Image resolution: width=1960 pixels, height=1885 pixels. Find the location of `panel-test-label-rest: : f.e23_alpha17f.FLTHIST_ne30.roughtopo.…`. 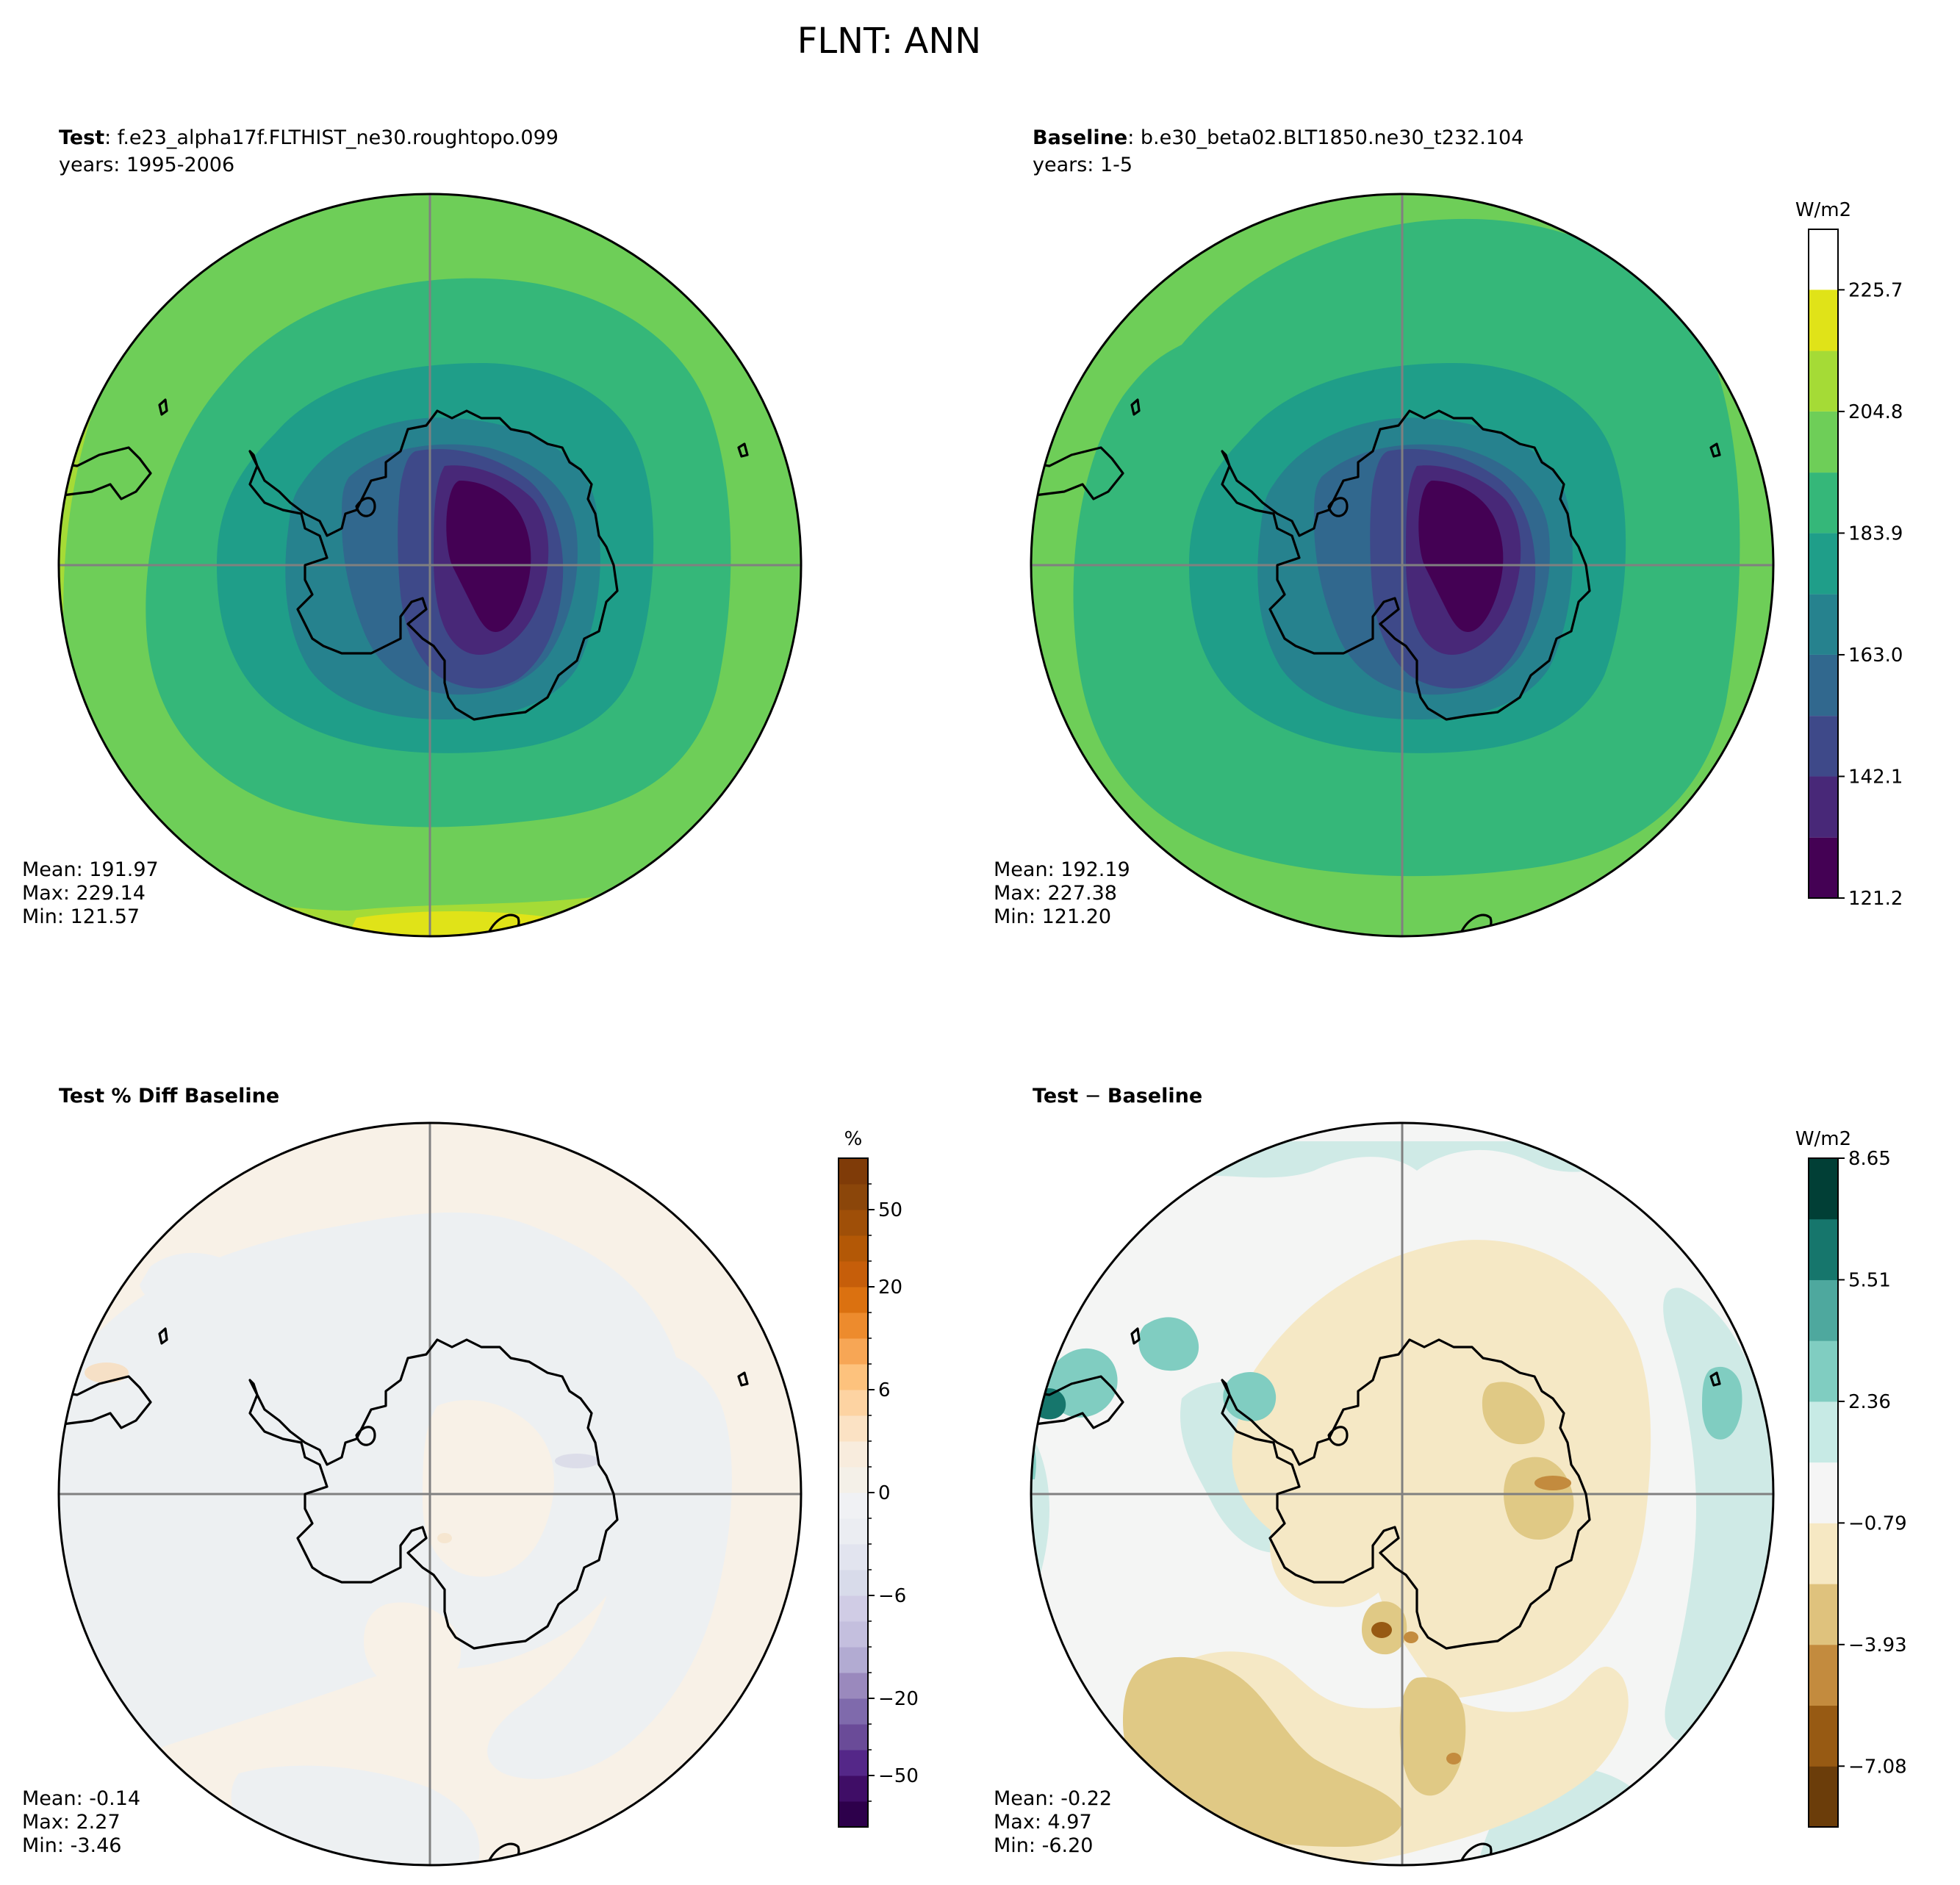

panel-test-label-rest: : f.e23_alpha17f.FLTHIST_ne30.roughtopo.… is located at coordinates (331, 138).